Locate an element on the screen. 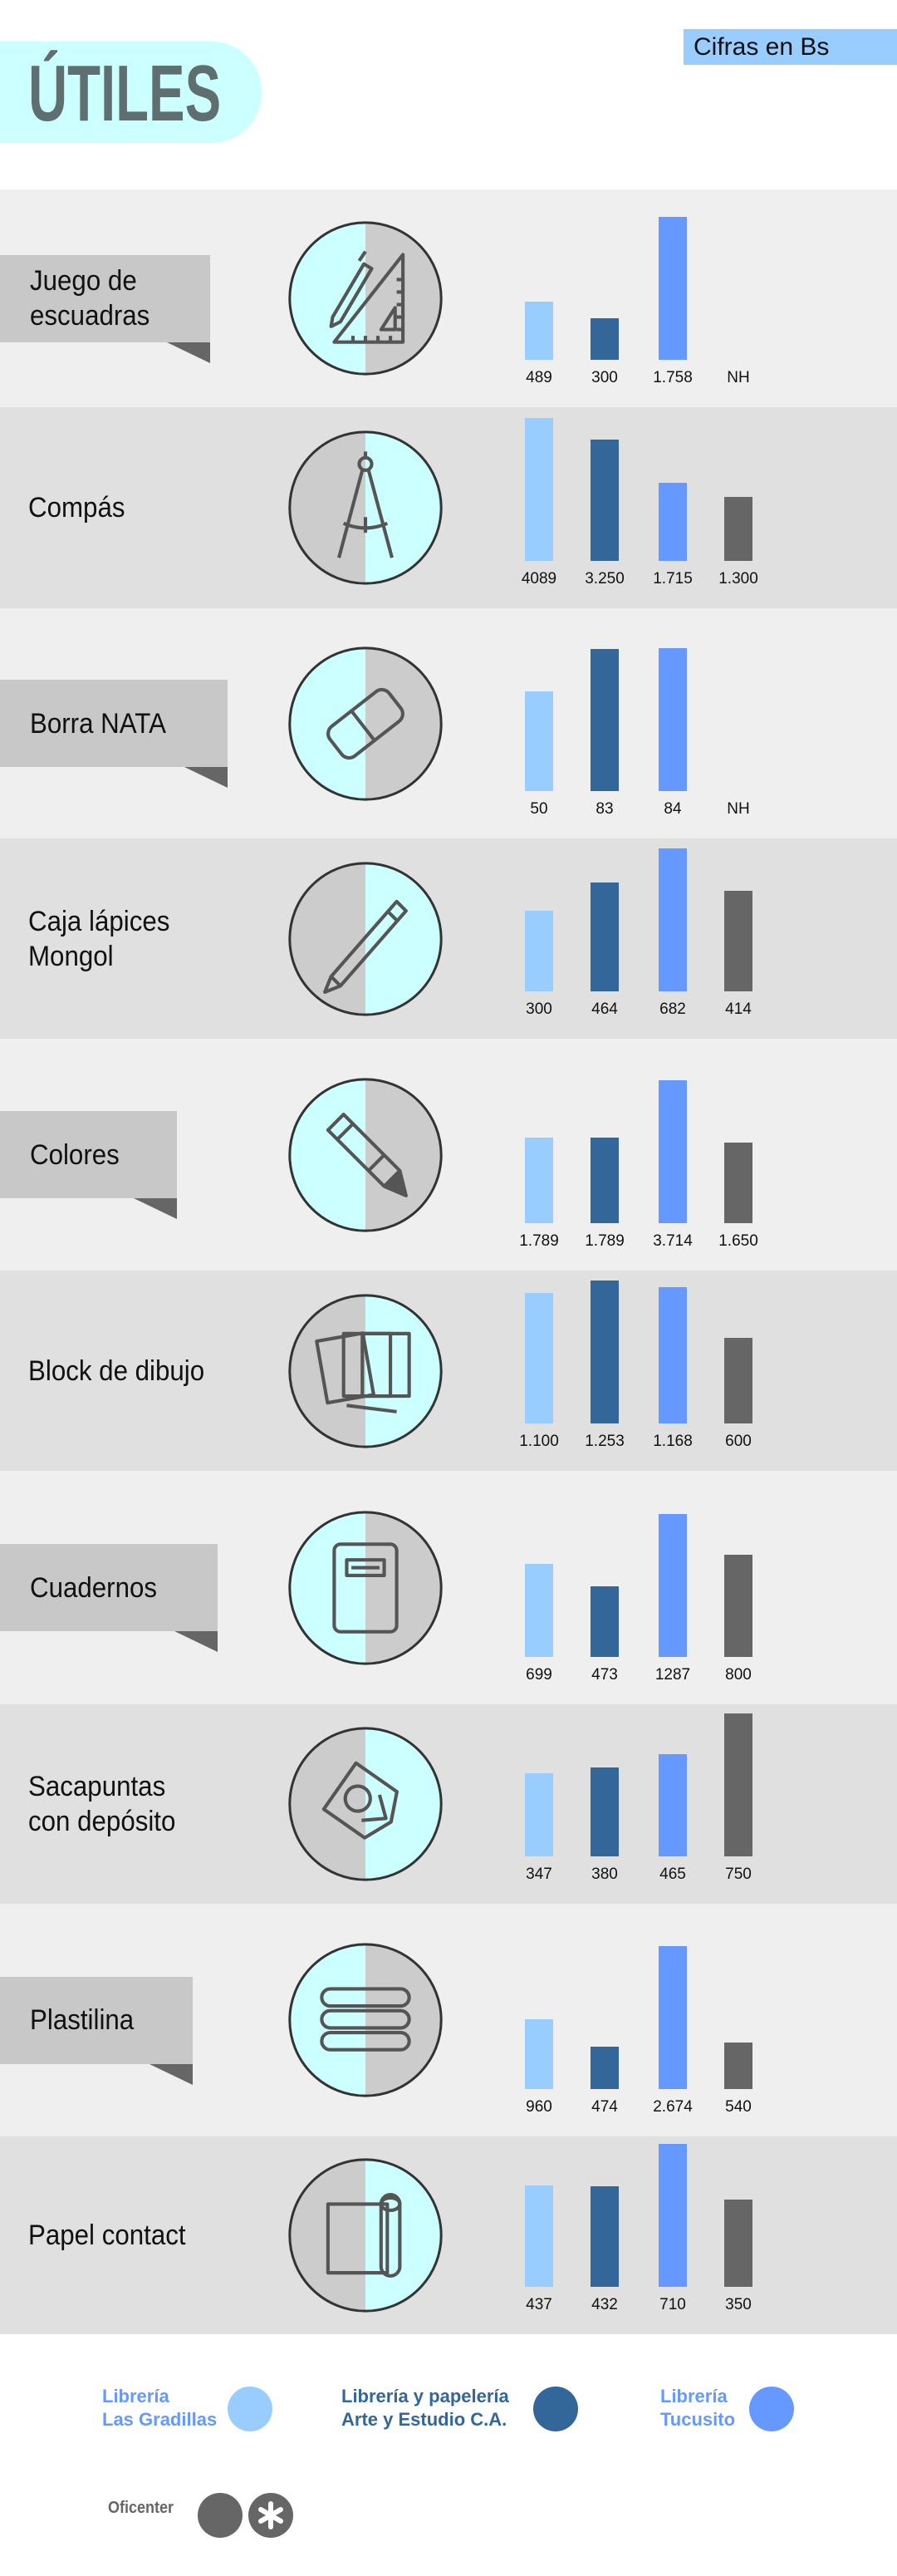  legend-label: Librería Las Gradillas is located at coordinates (160, 2408).